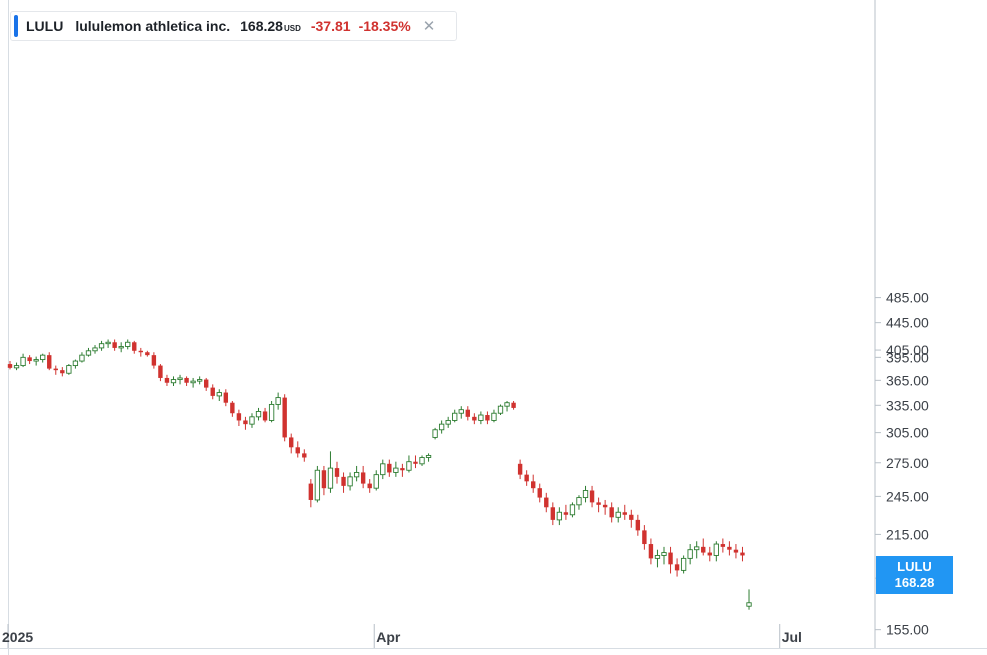 The height and width of the screenshot is (655, 987). What do you see at coordinates (907, 405) in the screenshot?
I see `y-tick-label: 335.00` at bounding box center [907, 405].